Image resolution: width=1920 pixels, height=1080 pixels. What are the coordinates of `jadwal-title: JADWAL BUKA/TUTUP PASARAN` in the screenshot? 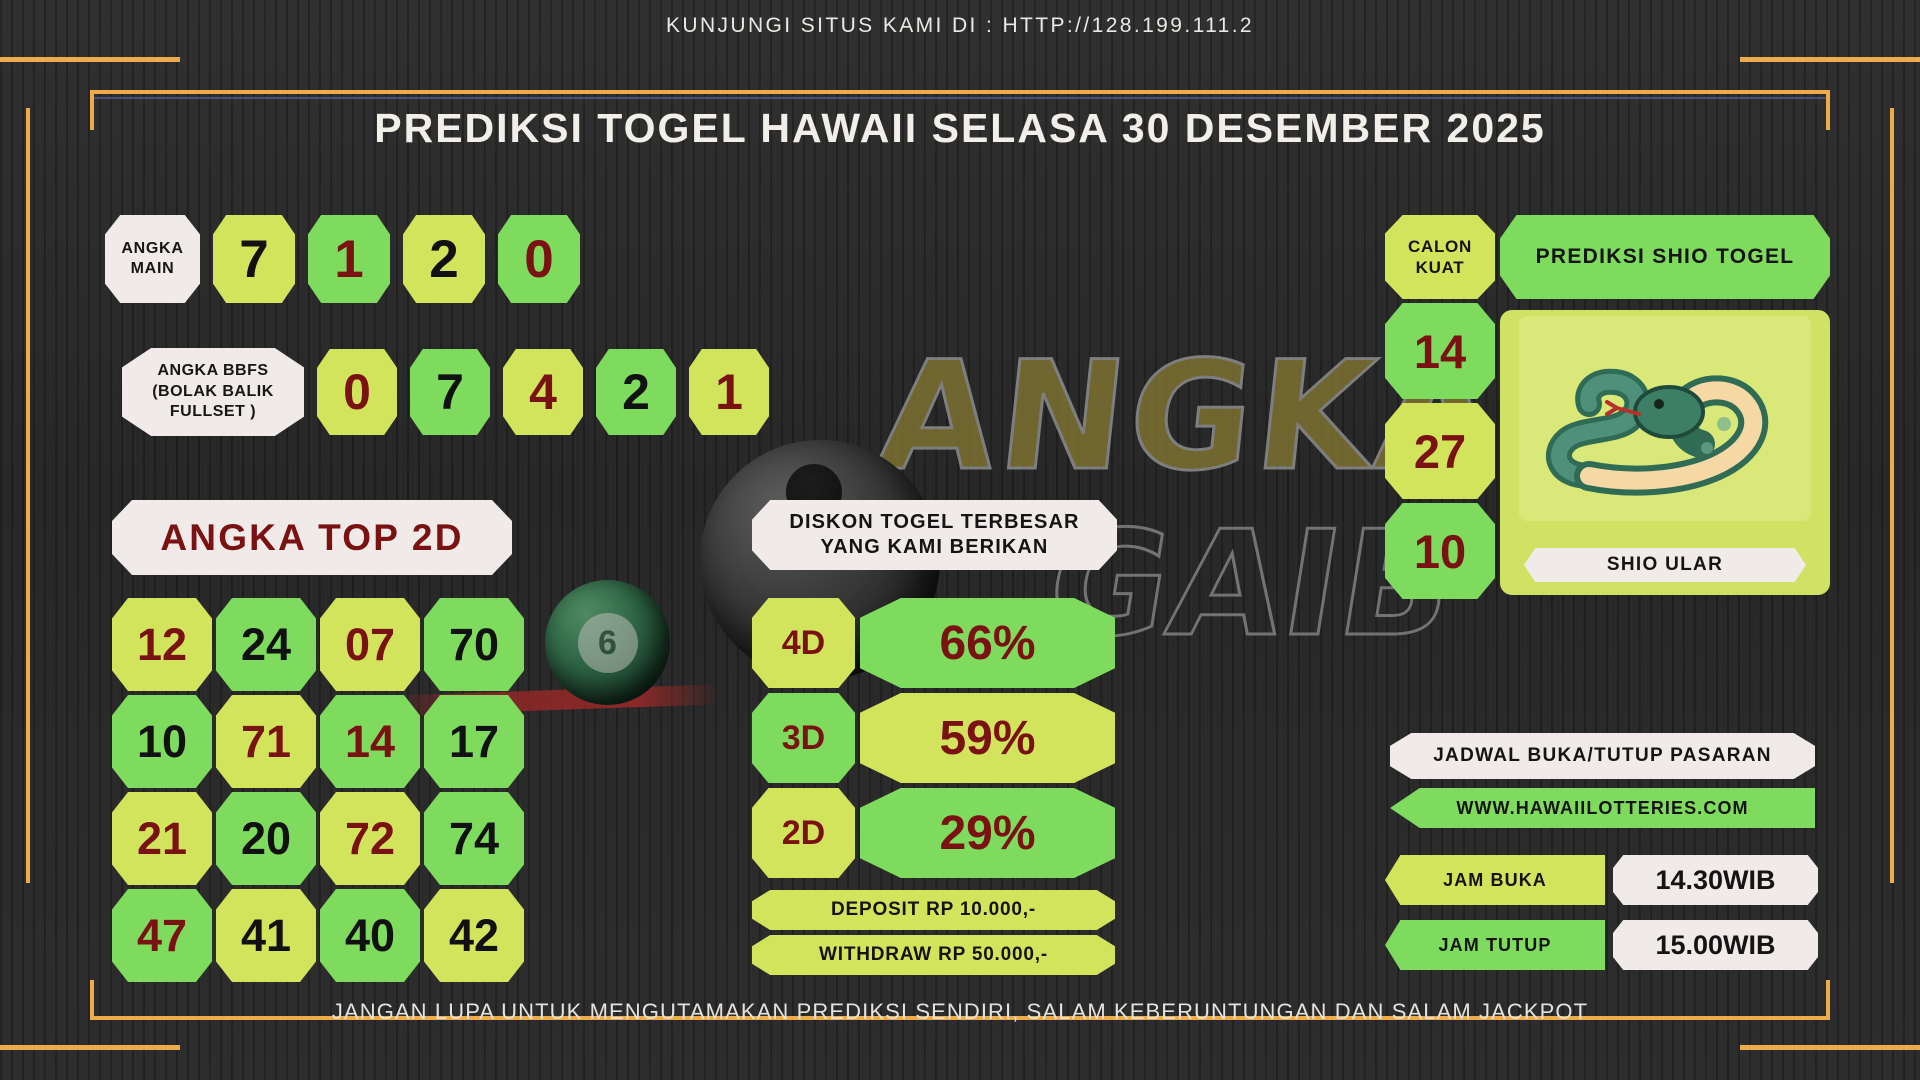 It's located at (1602, 756).